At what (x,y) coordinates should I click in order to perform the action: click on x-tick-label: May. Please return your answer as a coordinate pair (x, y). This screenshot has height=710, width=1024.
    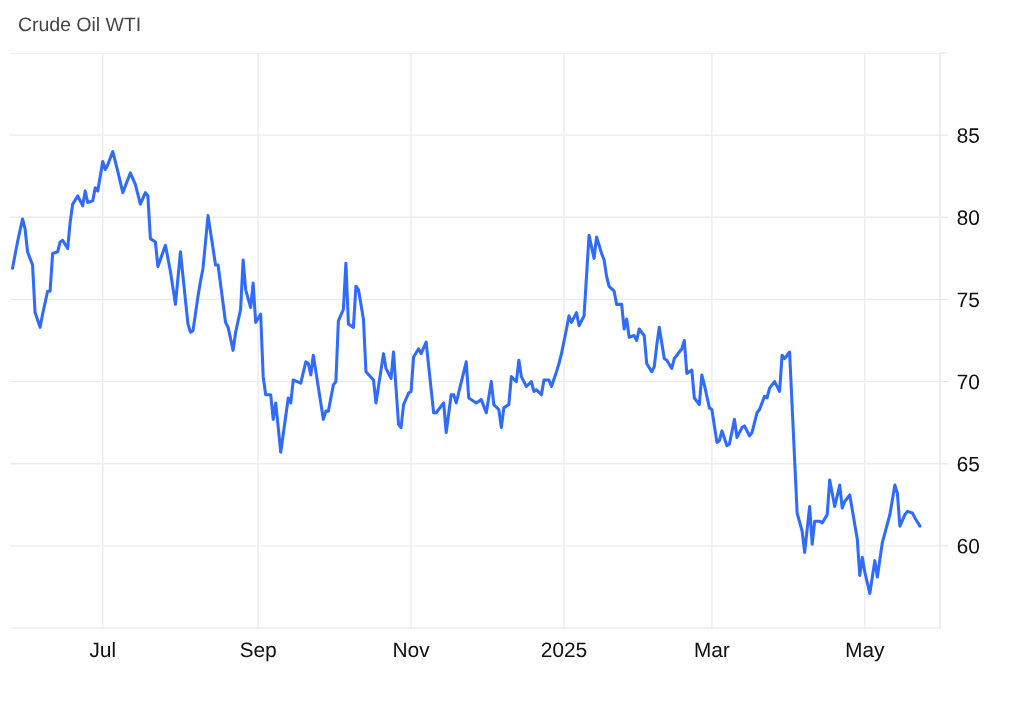
    Looking at the image, I should click on (865, 652).